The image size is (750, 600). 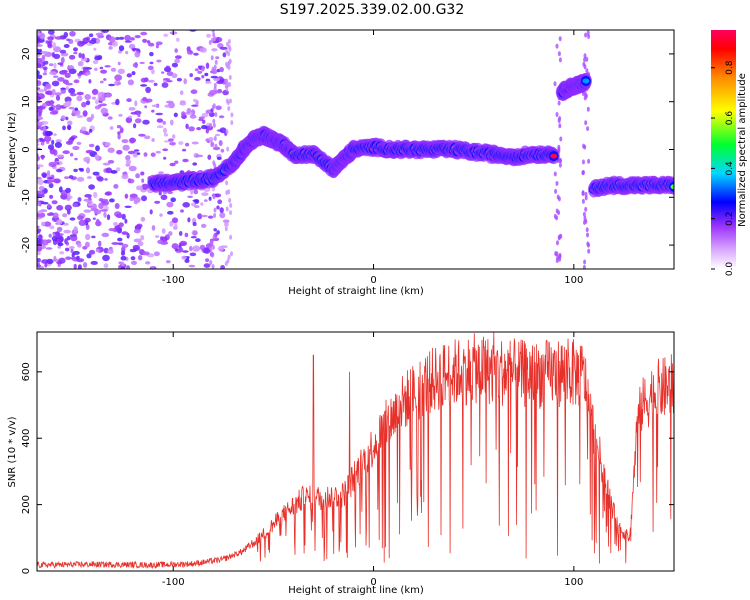 What do you see at coordinates (26, 101) in the screenshot?
I see `heatmap-y-tick-label: 10` at bounding box center [26, 101].